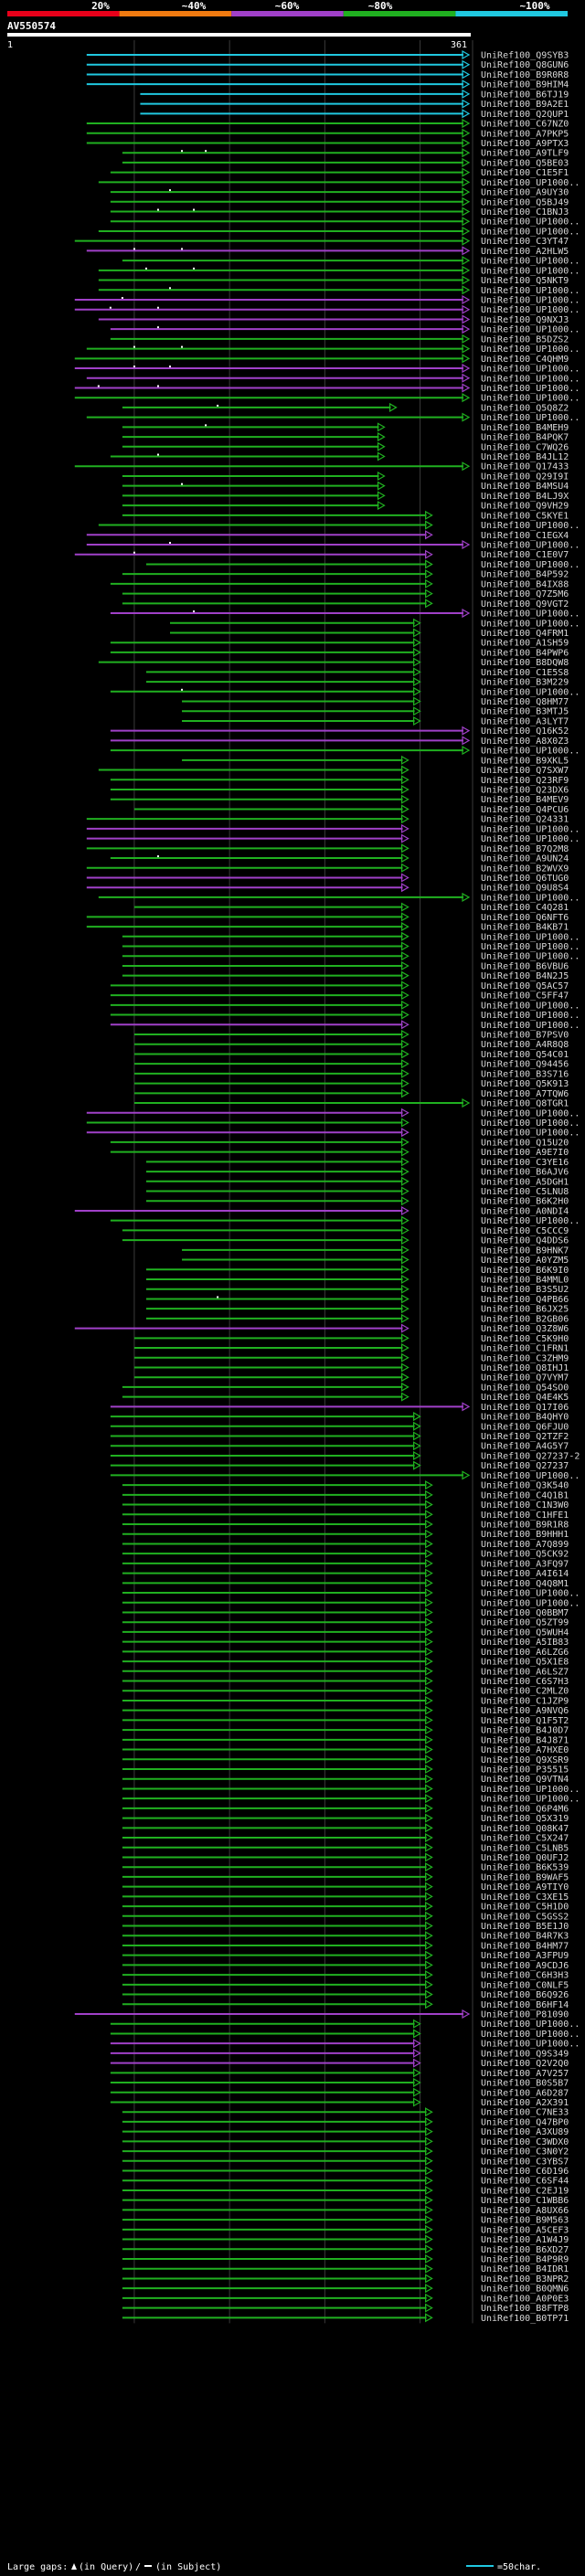  I want to click on hit-row: UniRef100_C7WQ26, so click(345, 446).